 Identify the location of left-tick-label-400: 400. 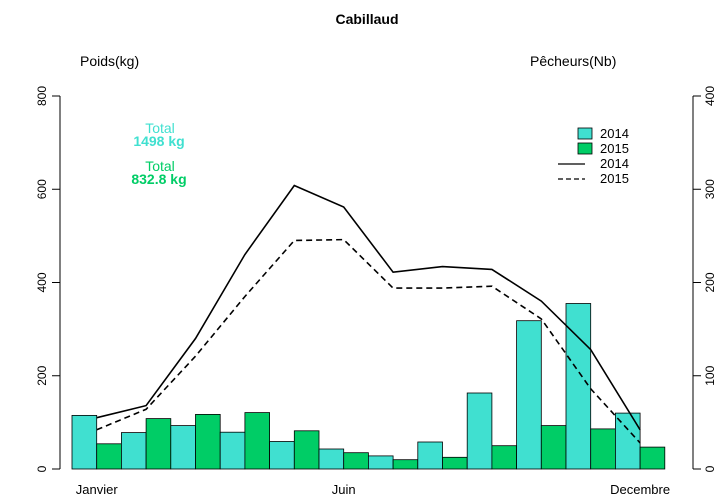
(42, 282).